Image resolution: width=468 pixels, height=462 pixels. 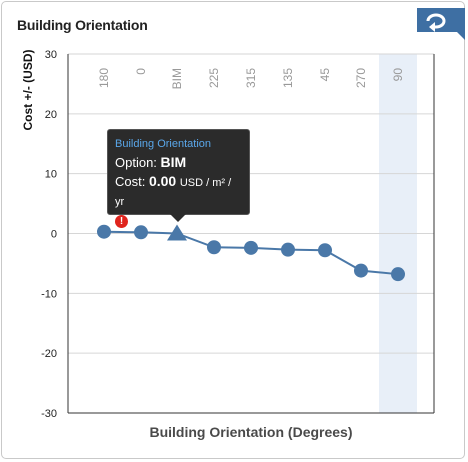 I want to click on category-label: 135, so click(x=288, y=78).